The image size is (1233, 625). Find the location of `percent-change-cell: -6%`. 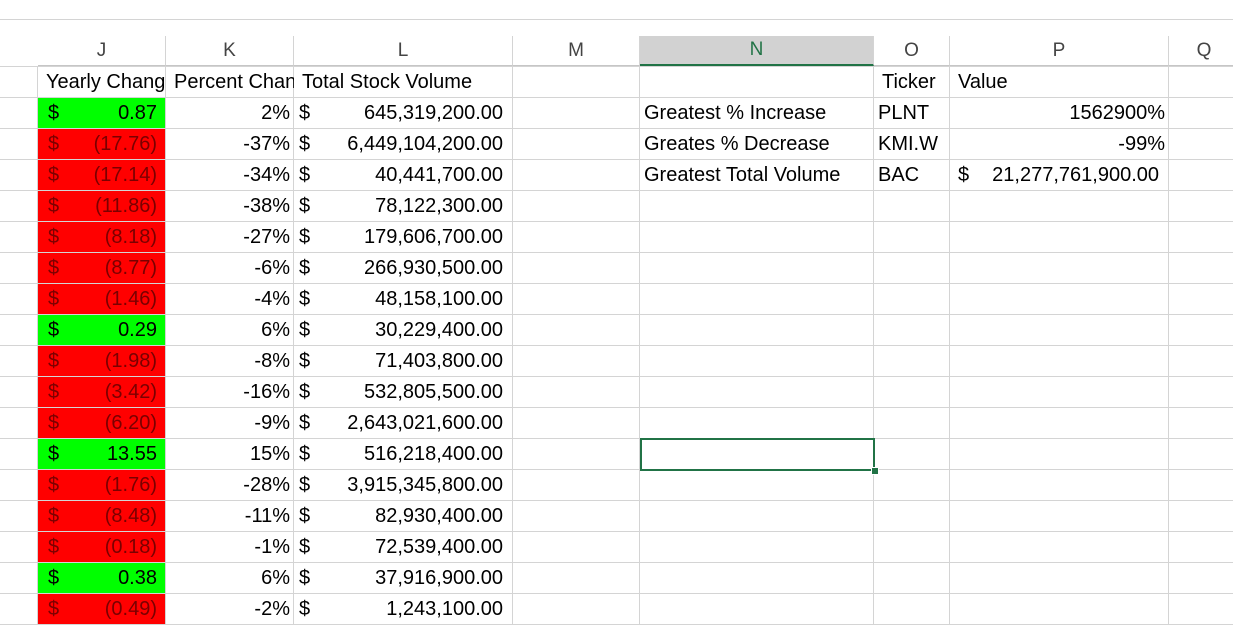

percent-change-cell: -6% is located at coordinates (272, 268).